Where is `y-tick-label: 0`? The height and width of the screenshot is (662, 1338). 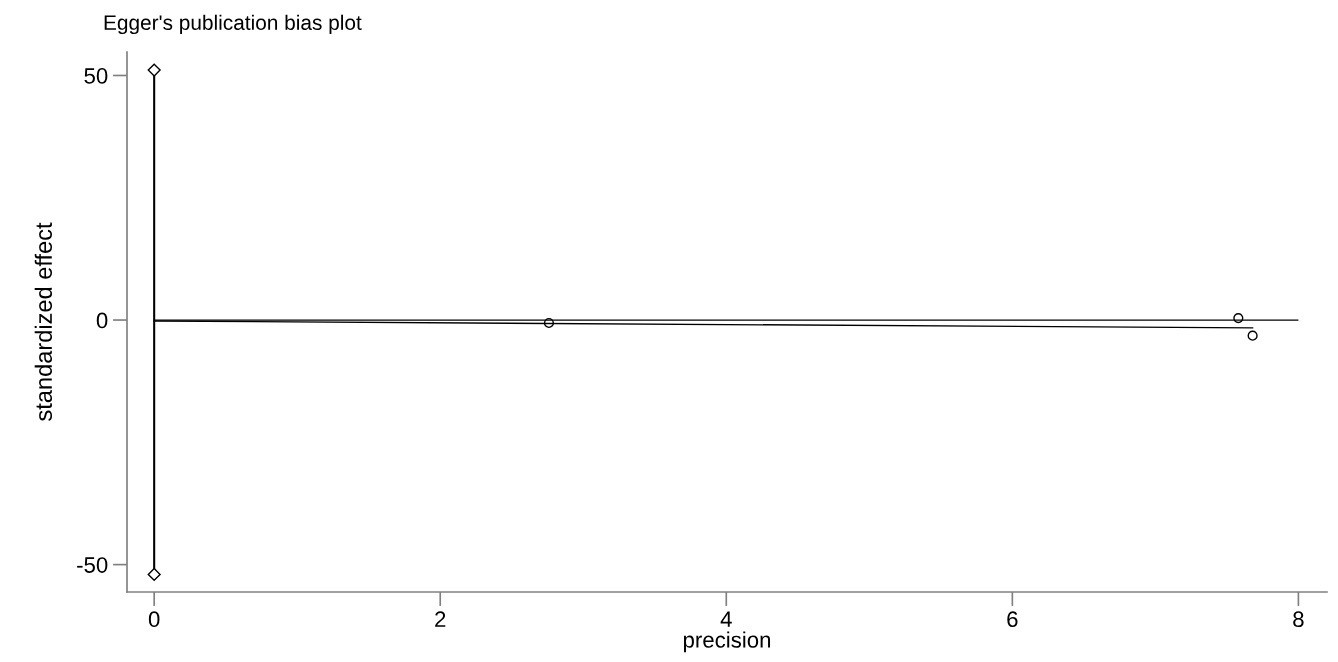 y-tick-label: 0 is located at coordinates (102, 320).